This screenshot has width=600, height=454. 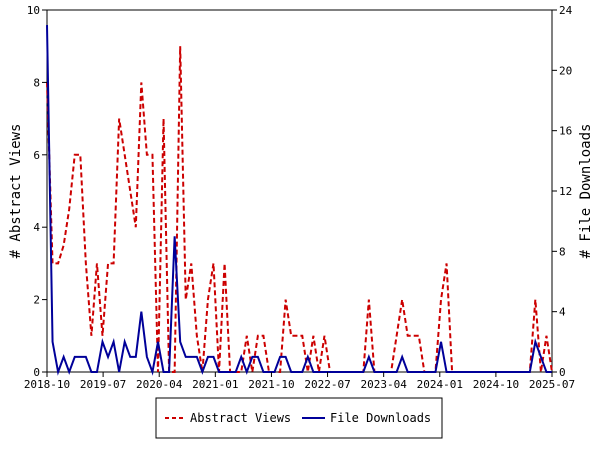 I want to click on legend-box, so click(x=299, y=418).